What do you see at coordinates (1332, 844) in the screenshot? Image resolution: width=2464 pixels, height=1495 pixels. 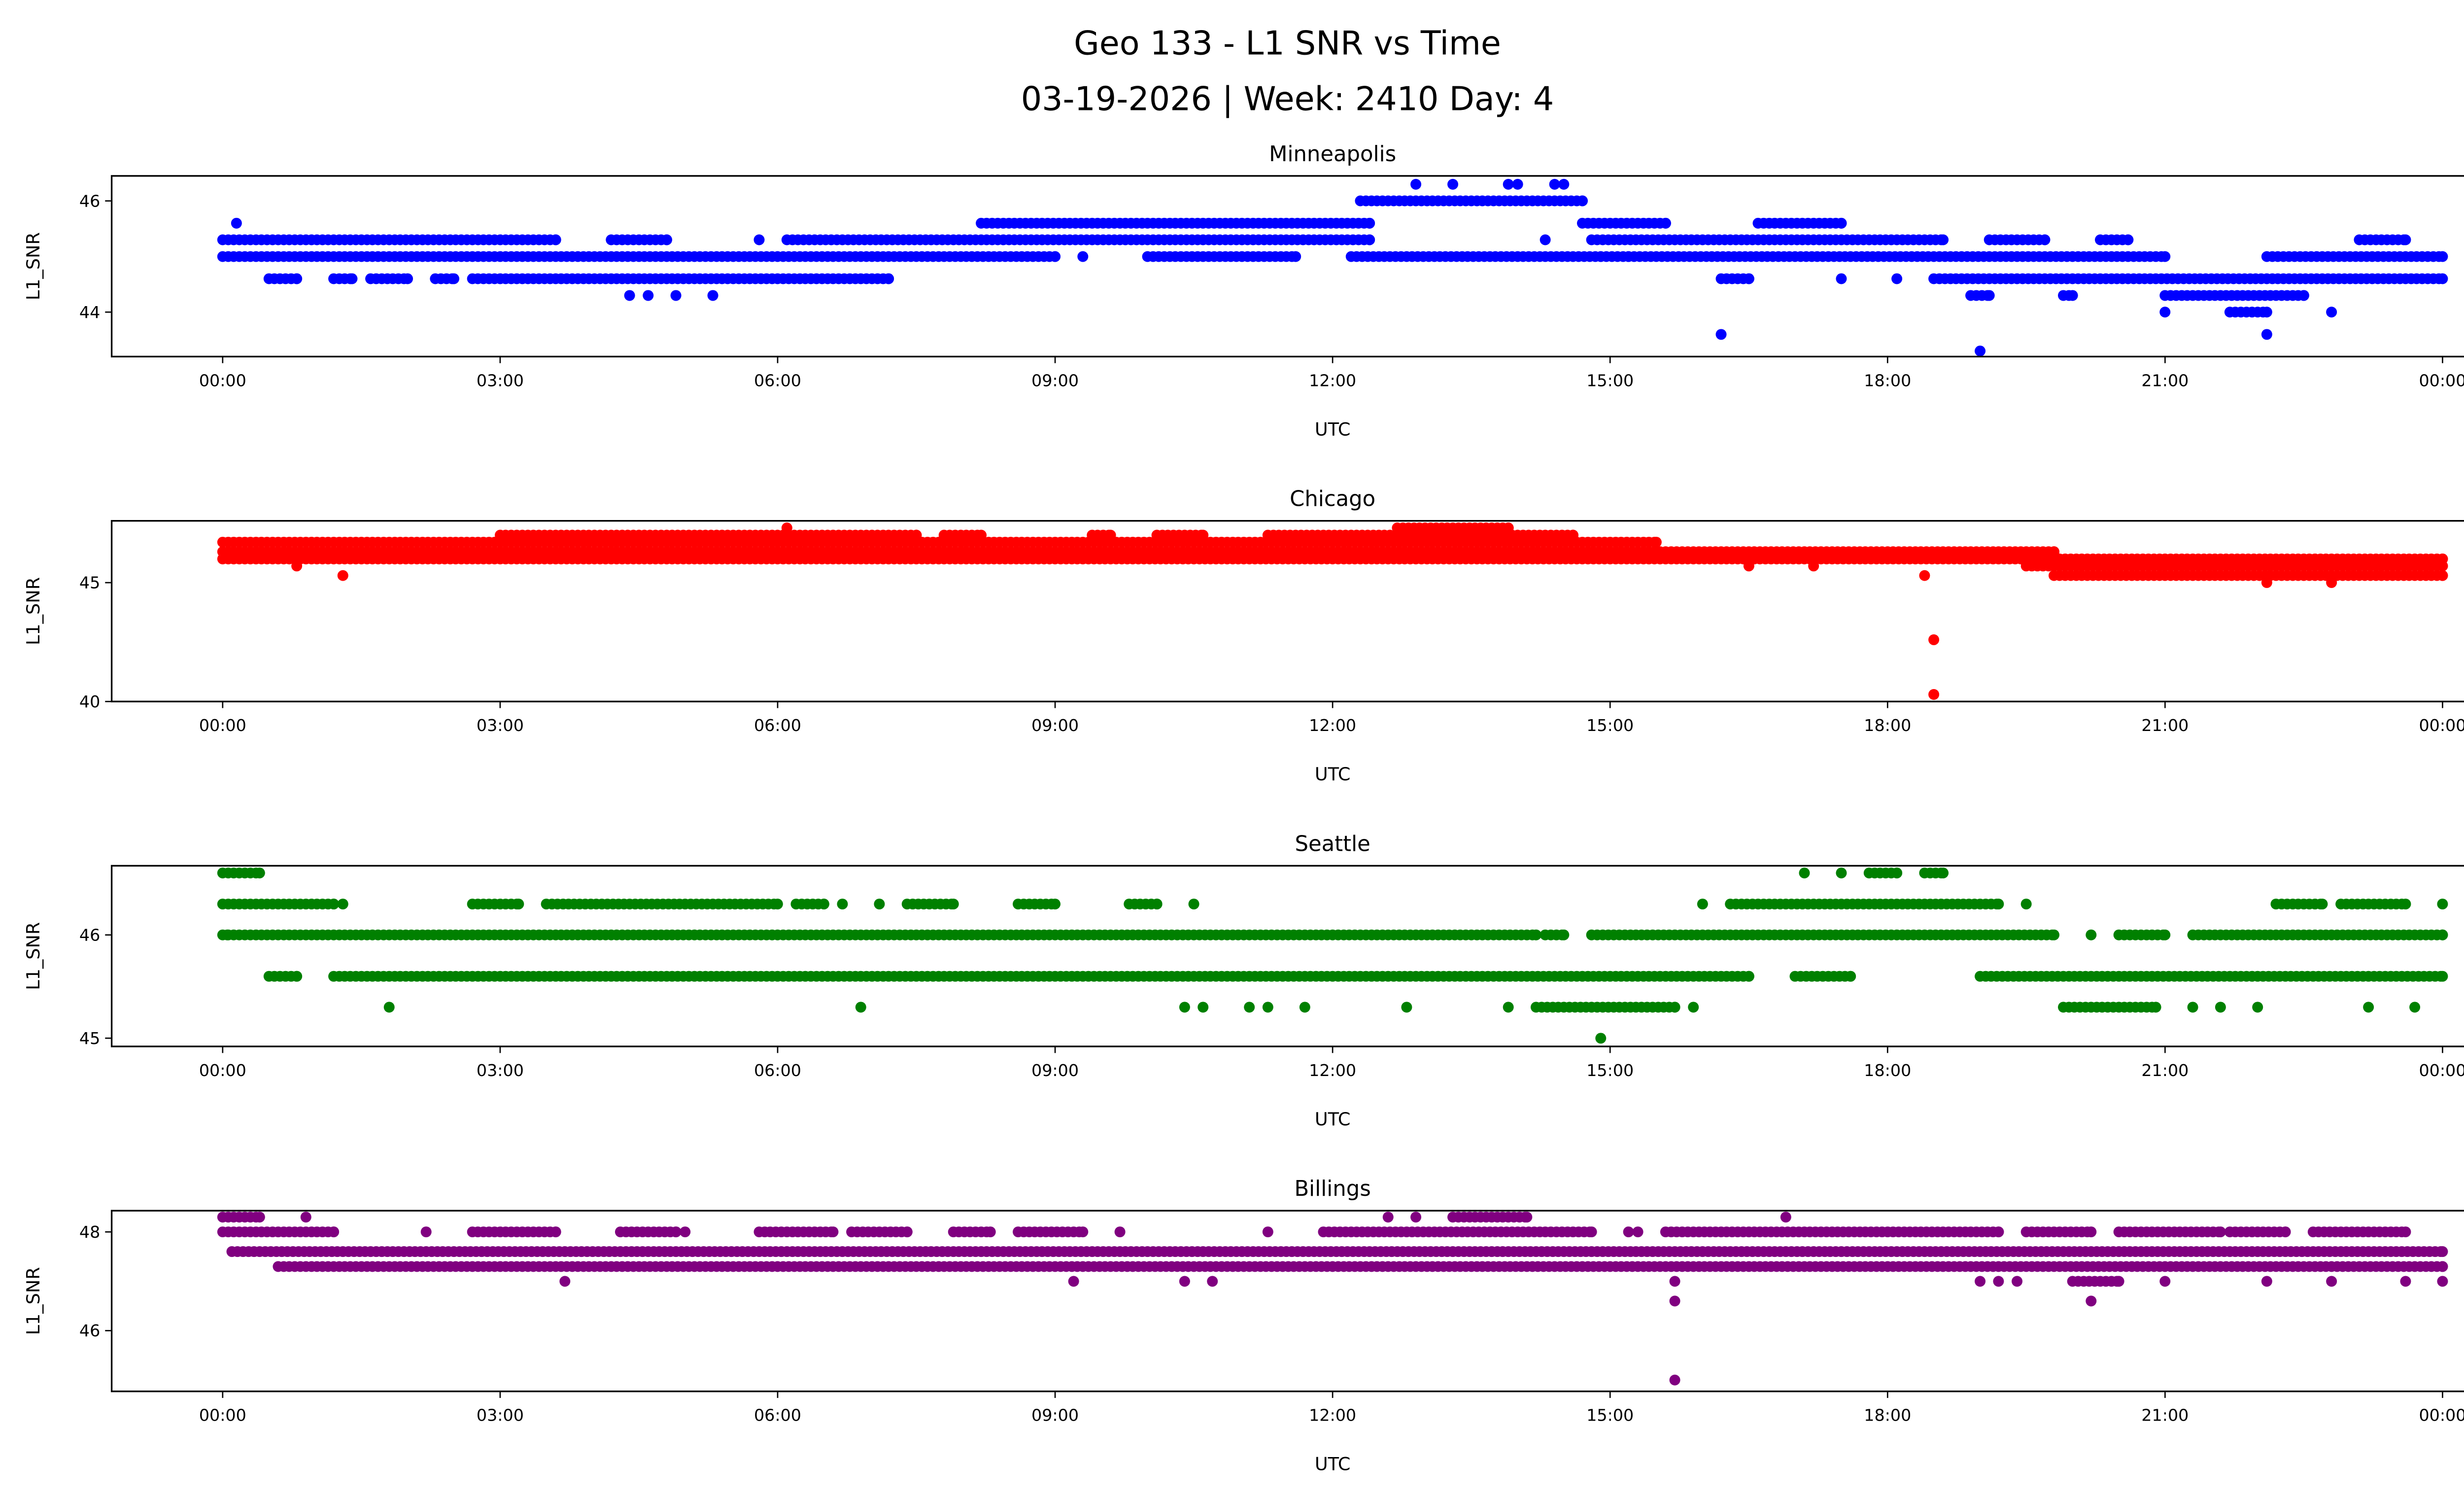 I see `subplot-title: Seattle` at bounding box center [1332, 844].